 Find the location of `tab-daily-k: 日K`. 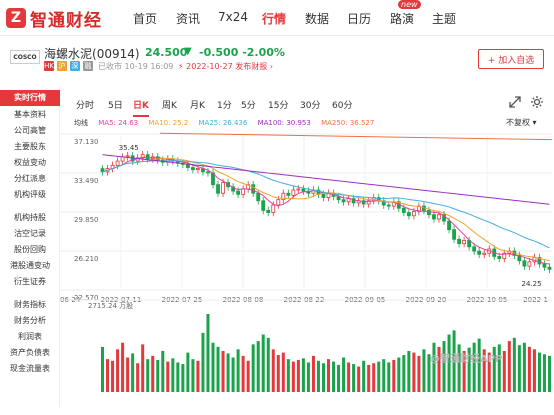

tab-daily-k: 日K is located at coordinates (141, 107).